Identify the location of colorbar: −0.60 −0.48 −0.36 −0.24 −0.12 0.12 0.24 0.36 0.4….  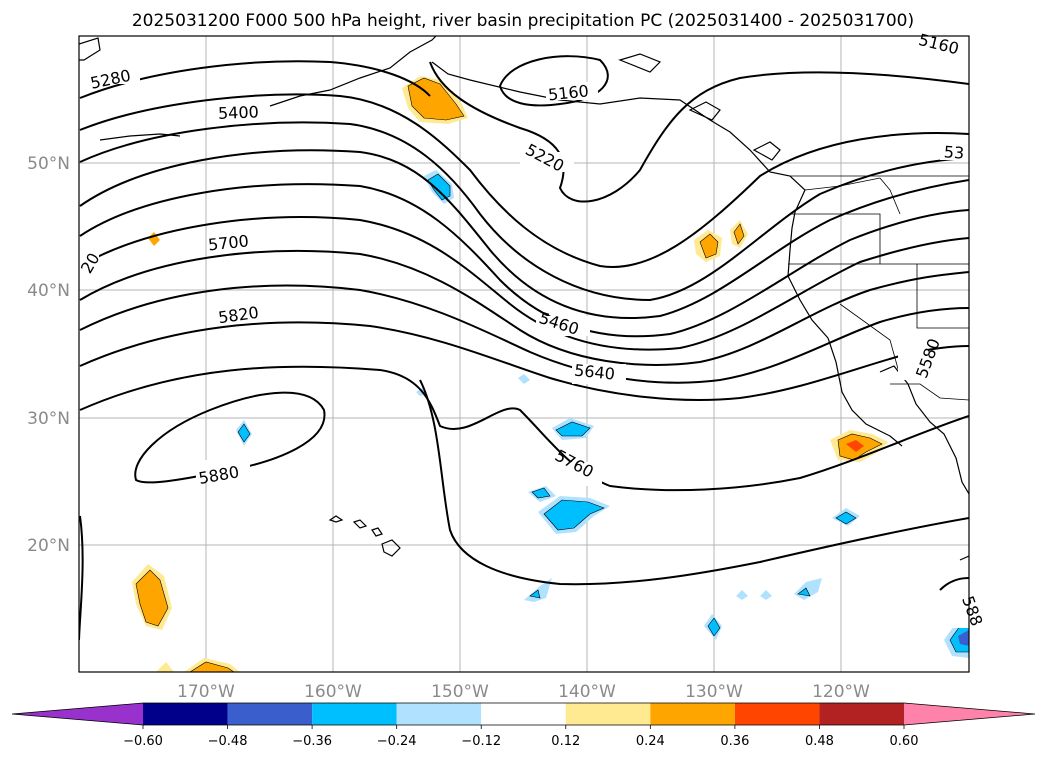
(523, 725).